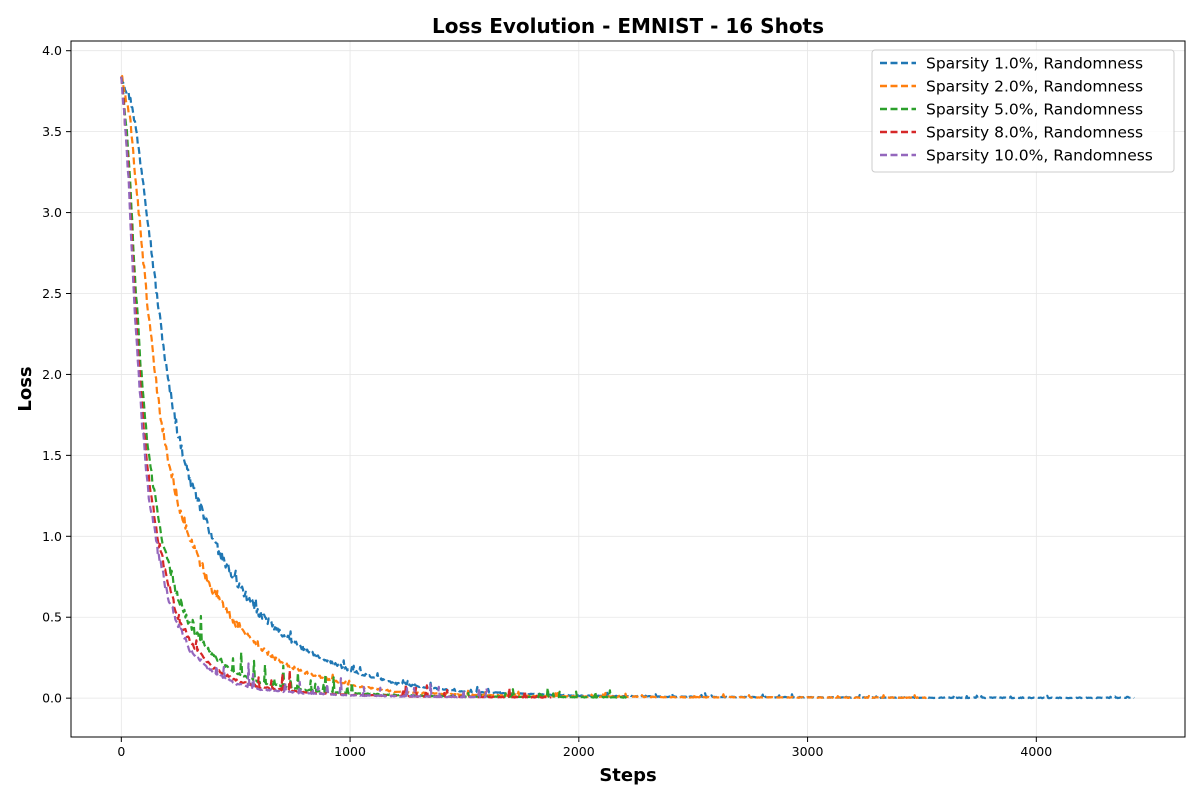 The height and width of the screenshot is (800, 1200). I want to click on y-tick-label: 0.5, so click(52, 617).